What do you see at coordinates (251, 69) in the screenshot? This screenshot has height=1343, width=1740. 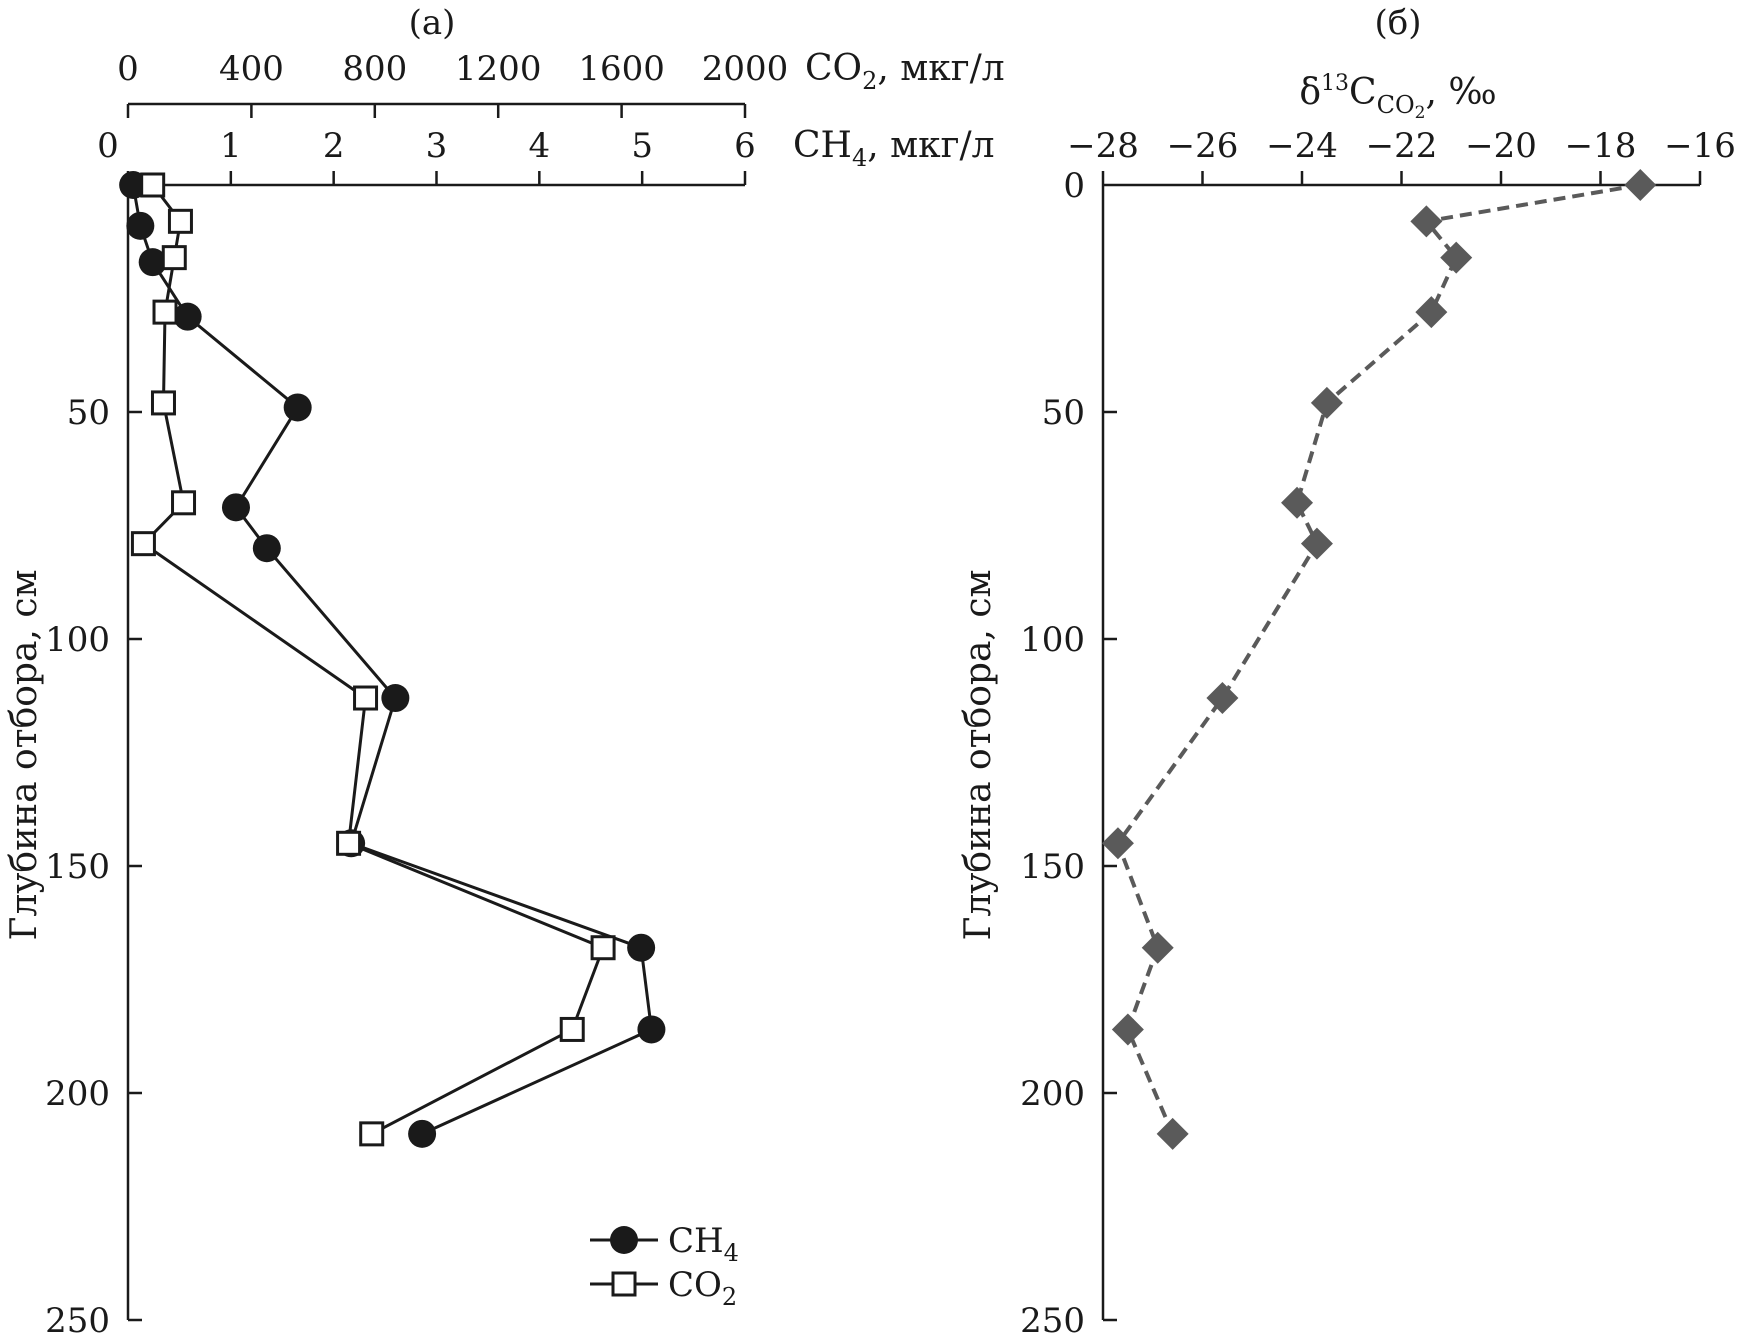 I see `co2-tick-label: 400` at bounding box center [251, 69].